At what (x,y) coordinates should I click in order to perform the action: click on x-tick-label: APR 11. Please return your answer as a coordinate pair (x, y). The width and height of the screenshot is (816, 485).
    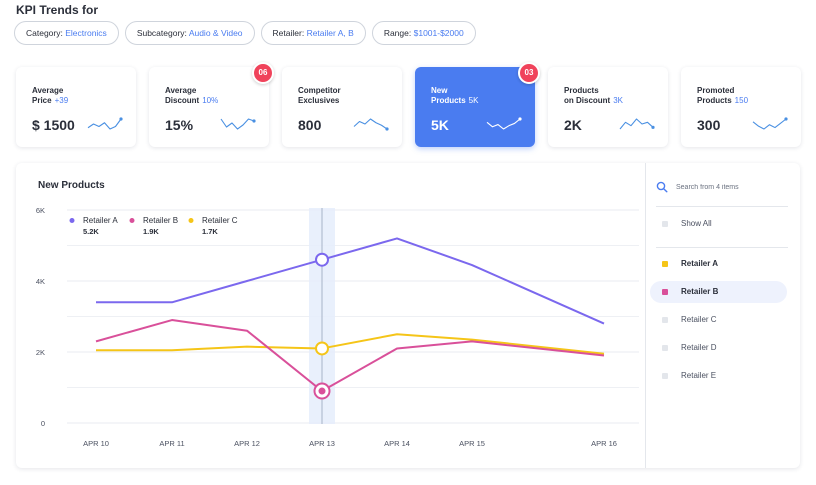
    Looking at the image, I should click on (171, 443).